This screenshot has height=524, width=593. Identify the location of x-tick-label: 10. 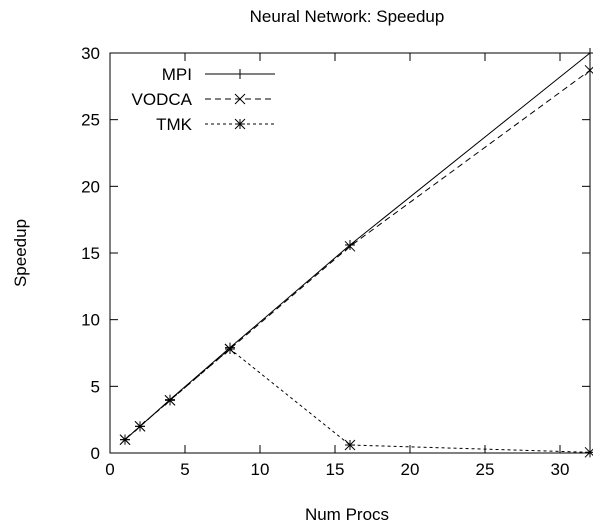
(260, 469).